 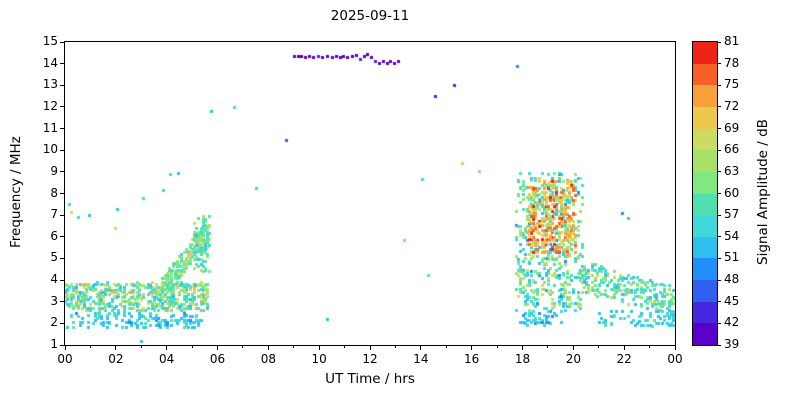 What do you see at coordinates (732, 344) in the screenshot?
I see `colorbar-tick-label: 39` at bounding box center [732, 344].